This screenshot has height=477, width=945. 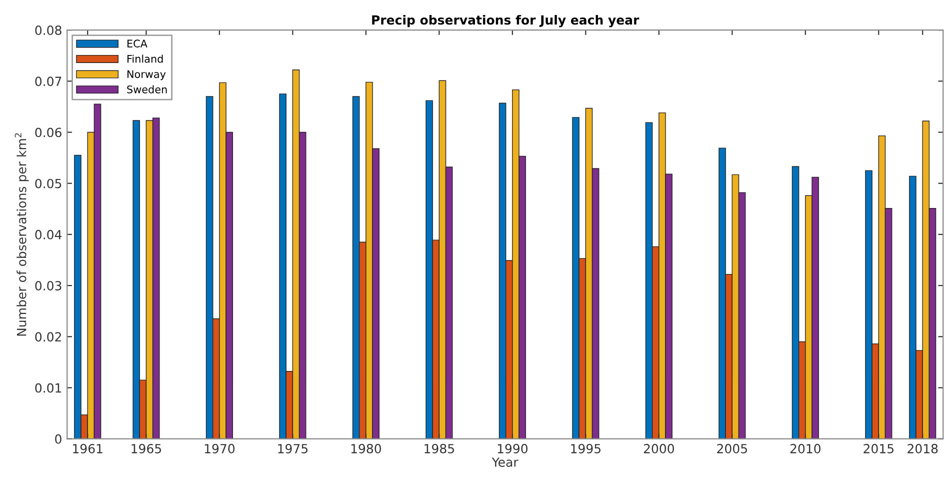 What do you see at coordinates (48, 285) in the screenshot?
I see `y-tick-label: 0.03` at bounding box center [48, 285].